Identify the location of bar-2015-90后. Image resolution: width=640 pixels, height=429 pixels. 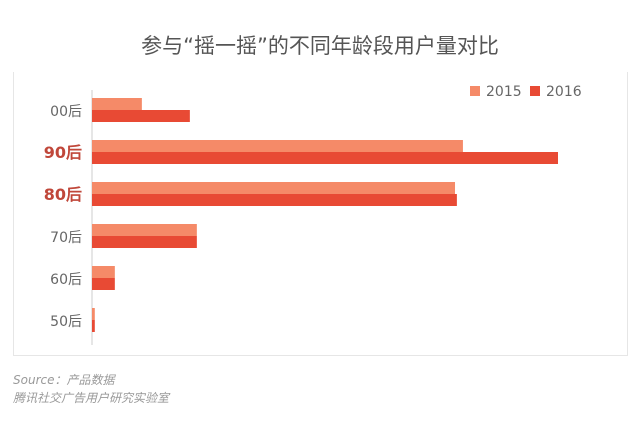
(277, 146).